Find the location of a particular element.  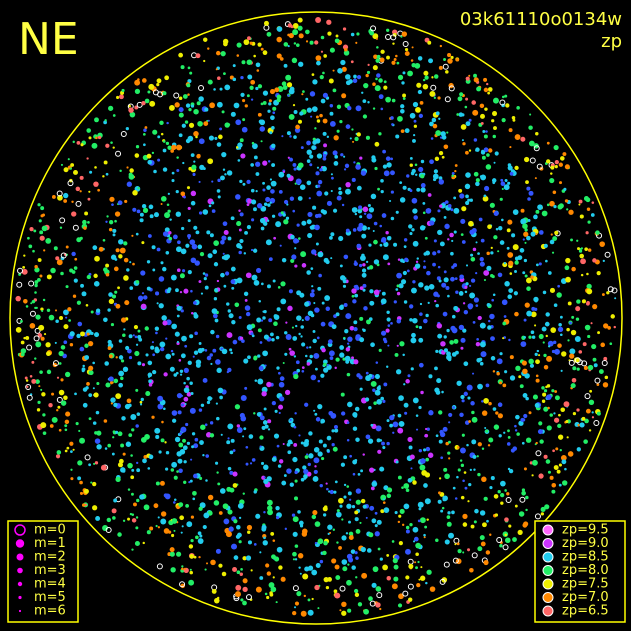

magnitude-legend-box is located at coordinates (43, 571).